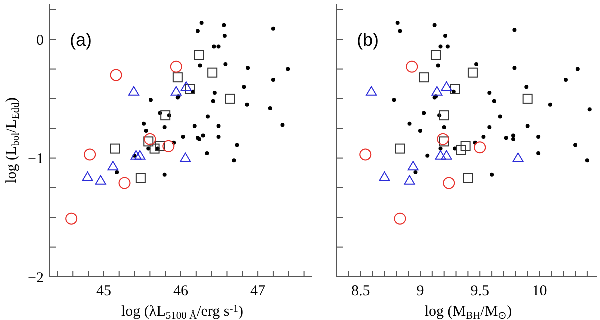 The height and width of the screenshot is (320, 600). Describe the element at coordinates (540, 292) in the screenshot. I see `x-tick-label: 10` at that location.